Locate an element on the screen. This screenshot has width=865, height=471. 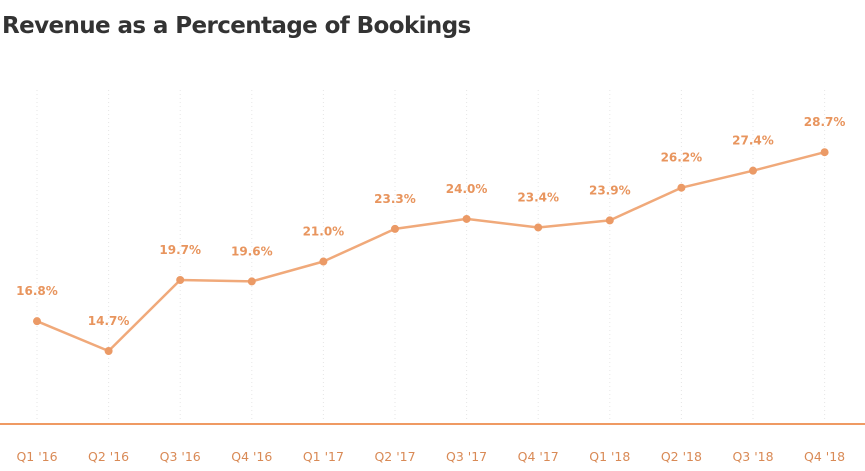
data-label: 23.3% is located at coordinates (395, 199).